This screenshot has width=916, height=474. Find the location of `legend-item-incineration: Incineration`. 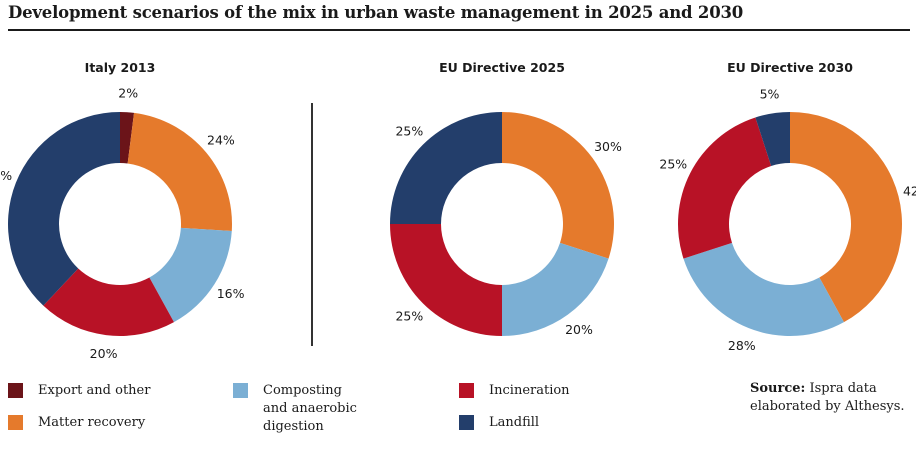

legend-item-incineration: Incineration is located at coordinates (514, 391).